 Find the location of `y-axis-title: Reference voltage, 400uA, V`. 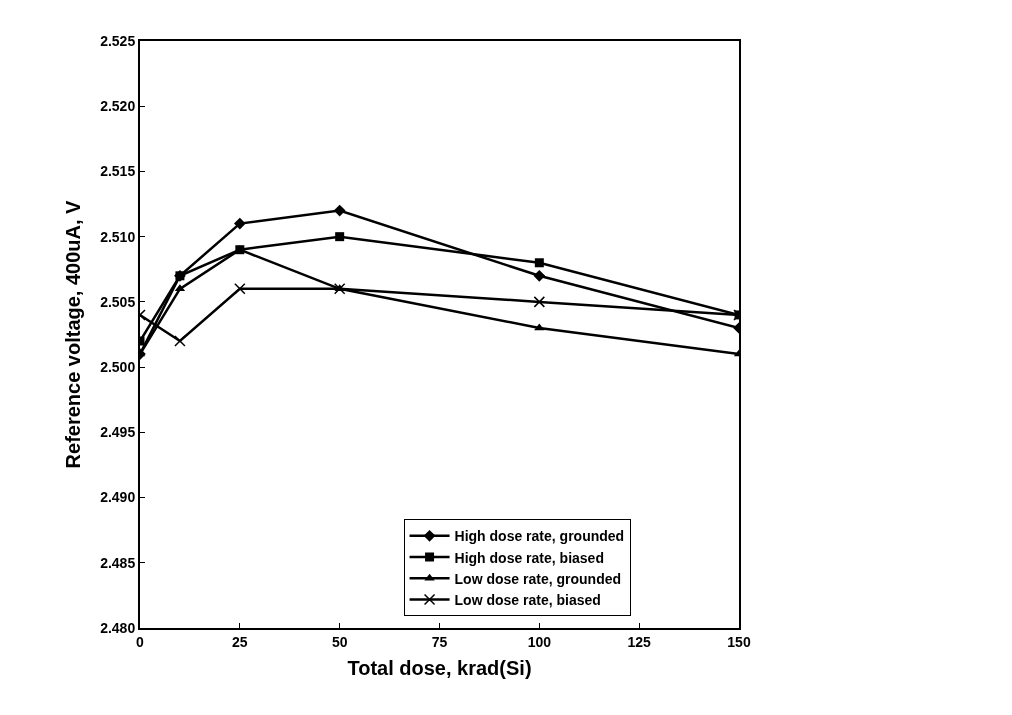

y-axis-title: Reference voltage, 400uA, V is located at coordinates (73, 334).